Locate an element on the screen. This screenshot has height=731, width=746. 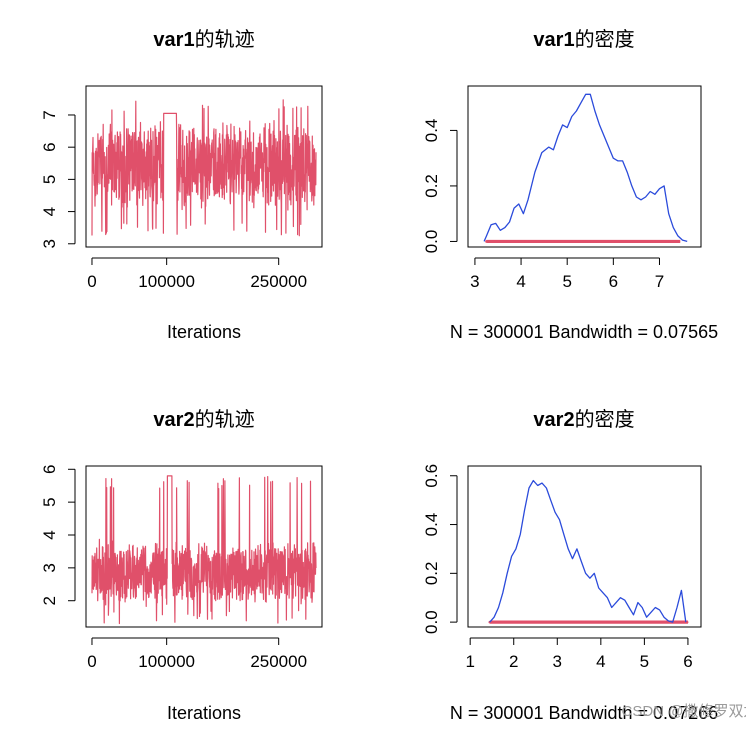
y-axis: 2 3 4 5 6 is located at coordinates (58, 535).